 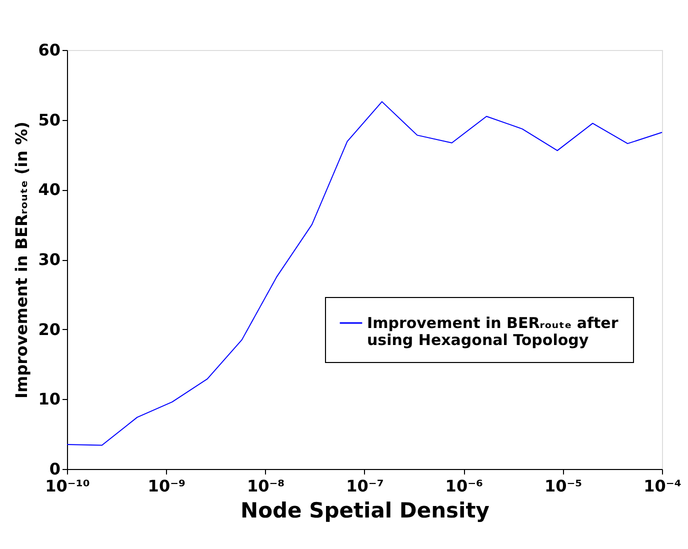 What do you see at coordinates (54, 469) in the screenshot?
I see `y-tick-label: 0` at bounding box center [54, 469].